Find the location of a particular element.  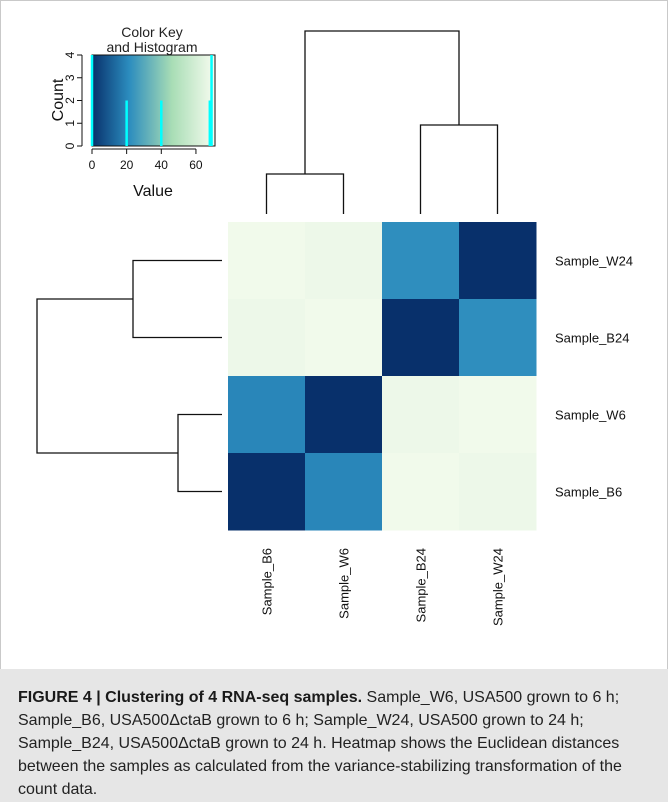

y-tick-label: 0 is located at coordinates (70, 145).